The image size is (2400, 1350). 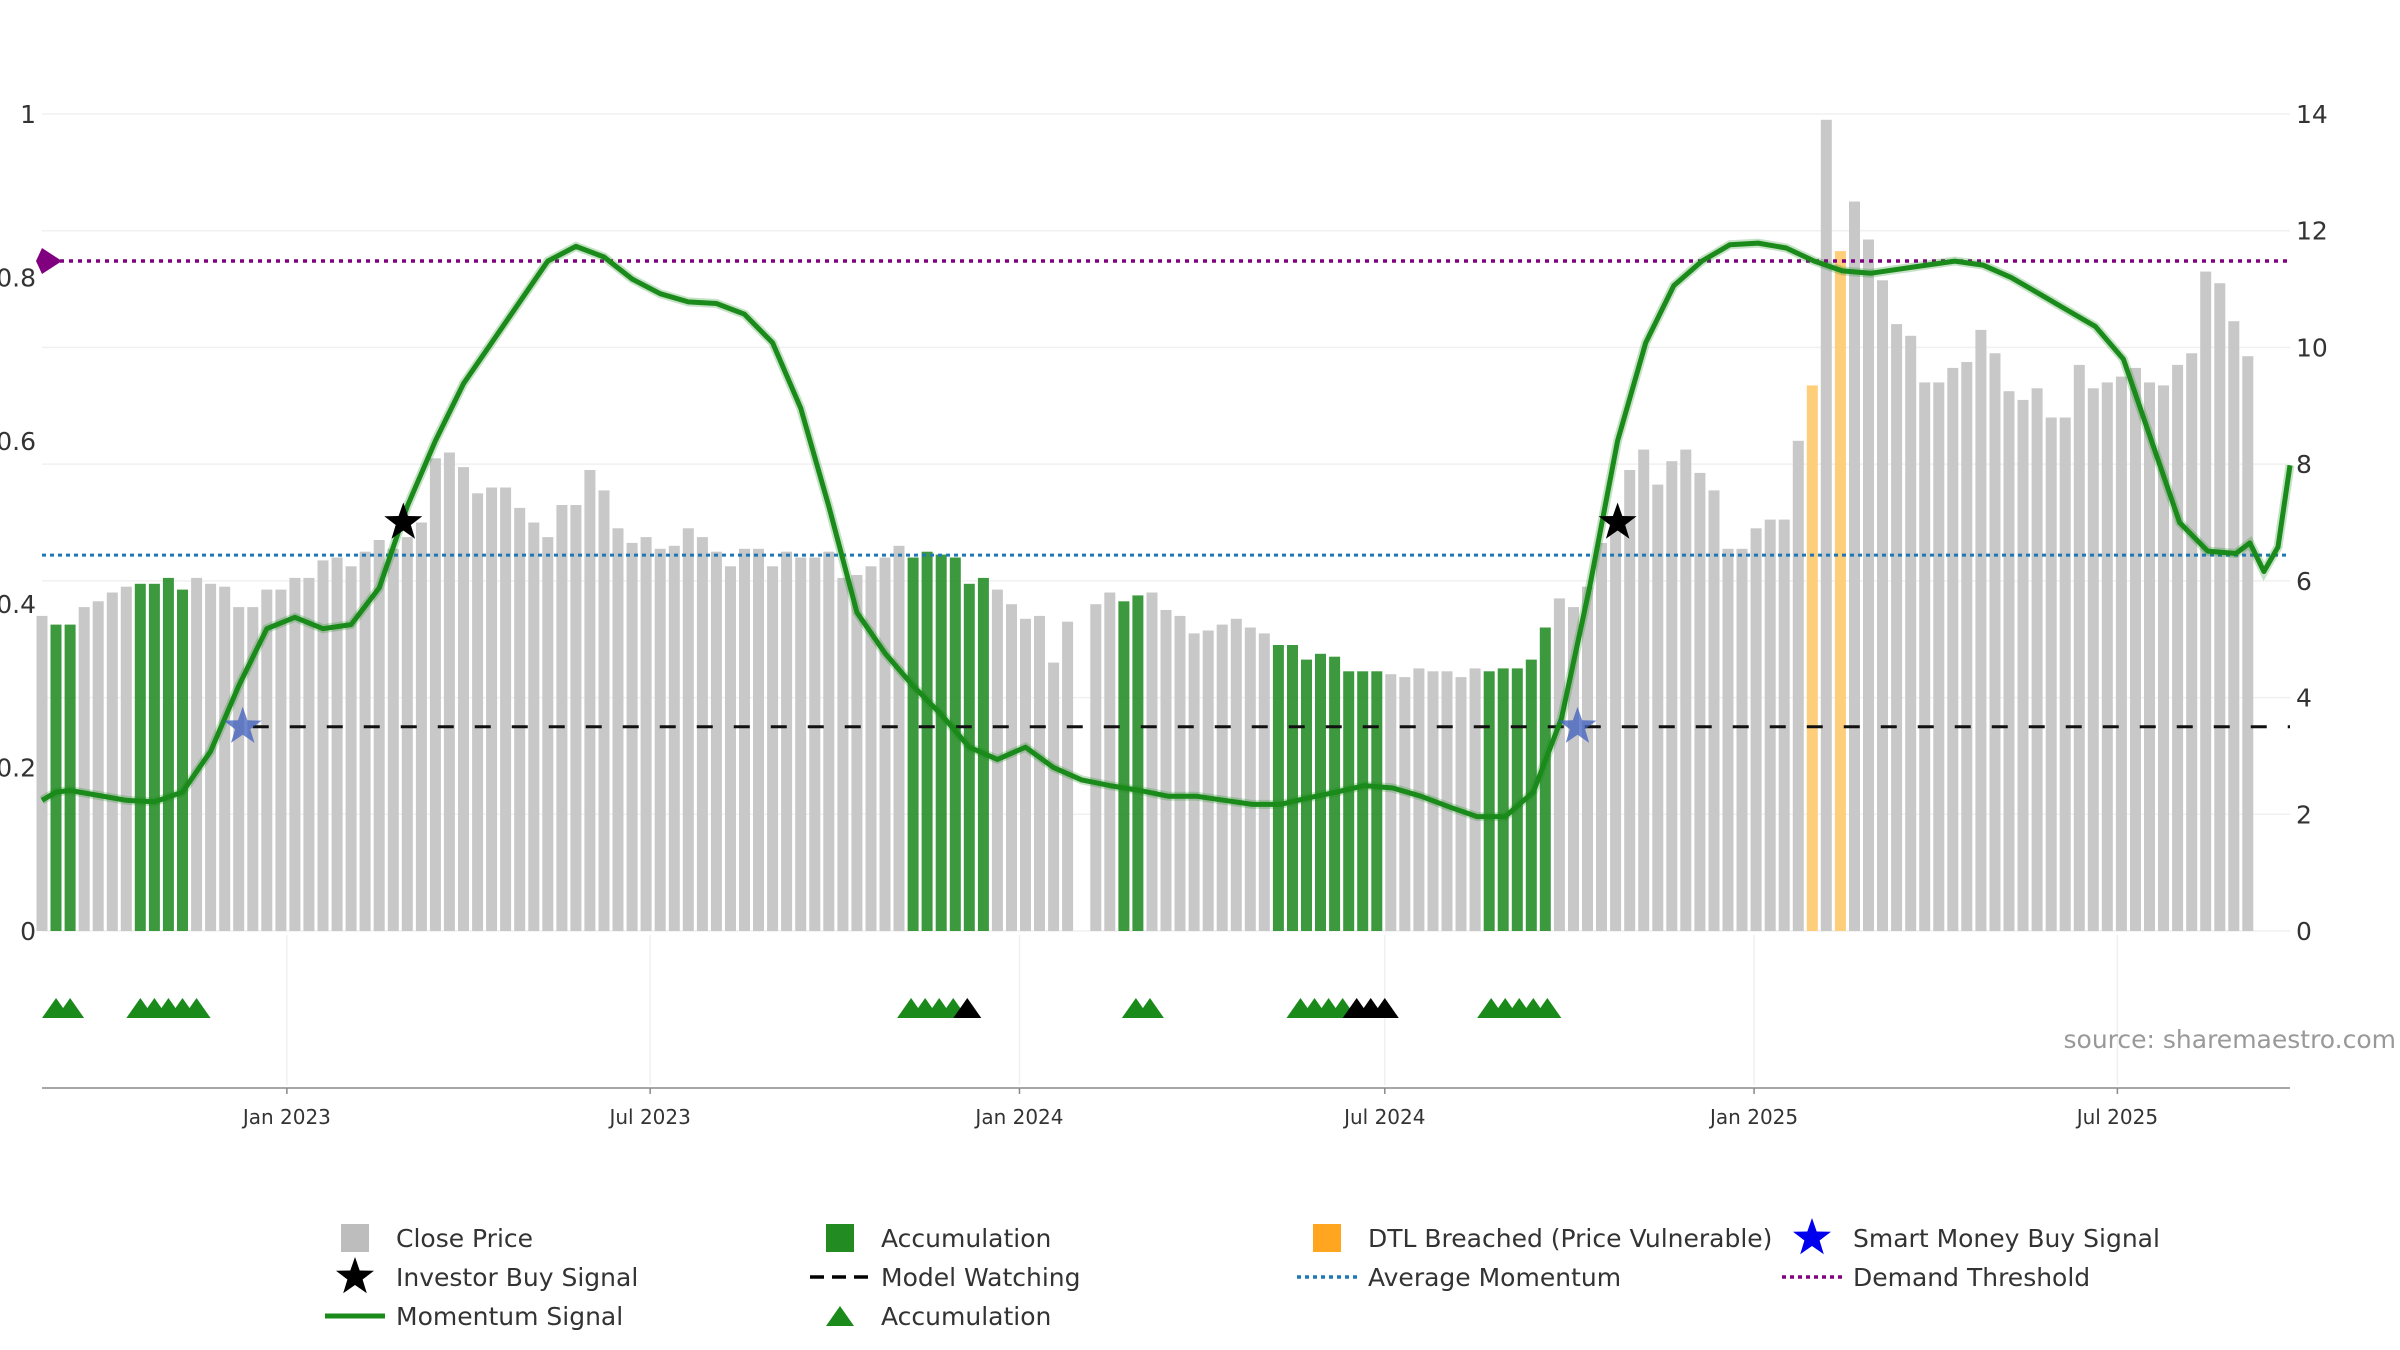 What do you see at coordinates (1812, 658) in the screenshot?
I see `dtl-breached-bar` at bounding box center [1812, 658].